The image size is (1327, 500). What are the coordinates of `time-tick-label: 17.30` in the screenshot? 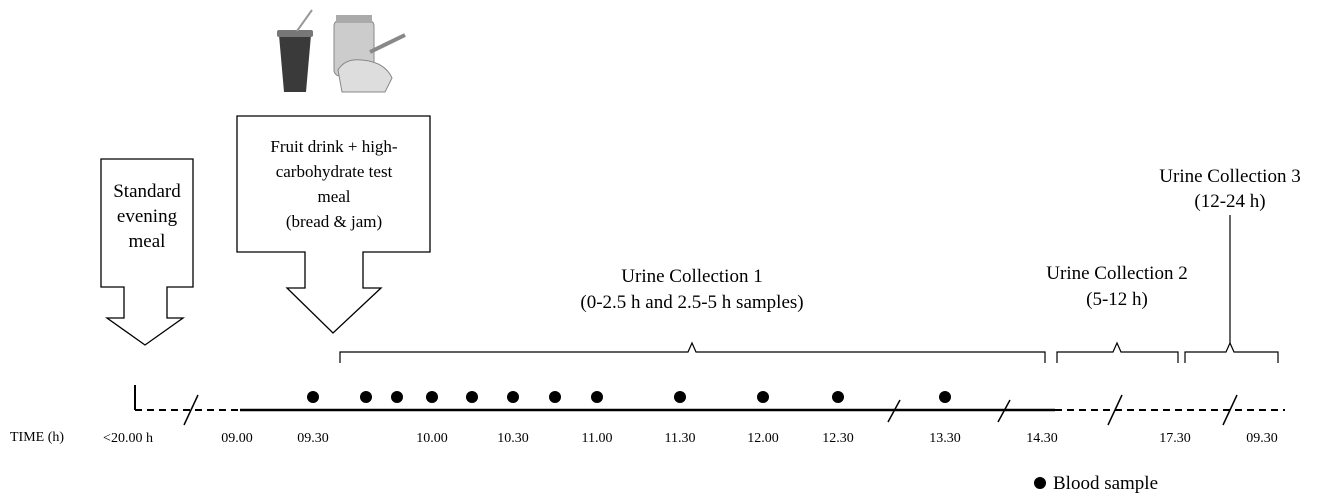 It's located at (1175, 438).